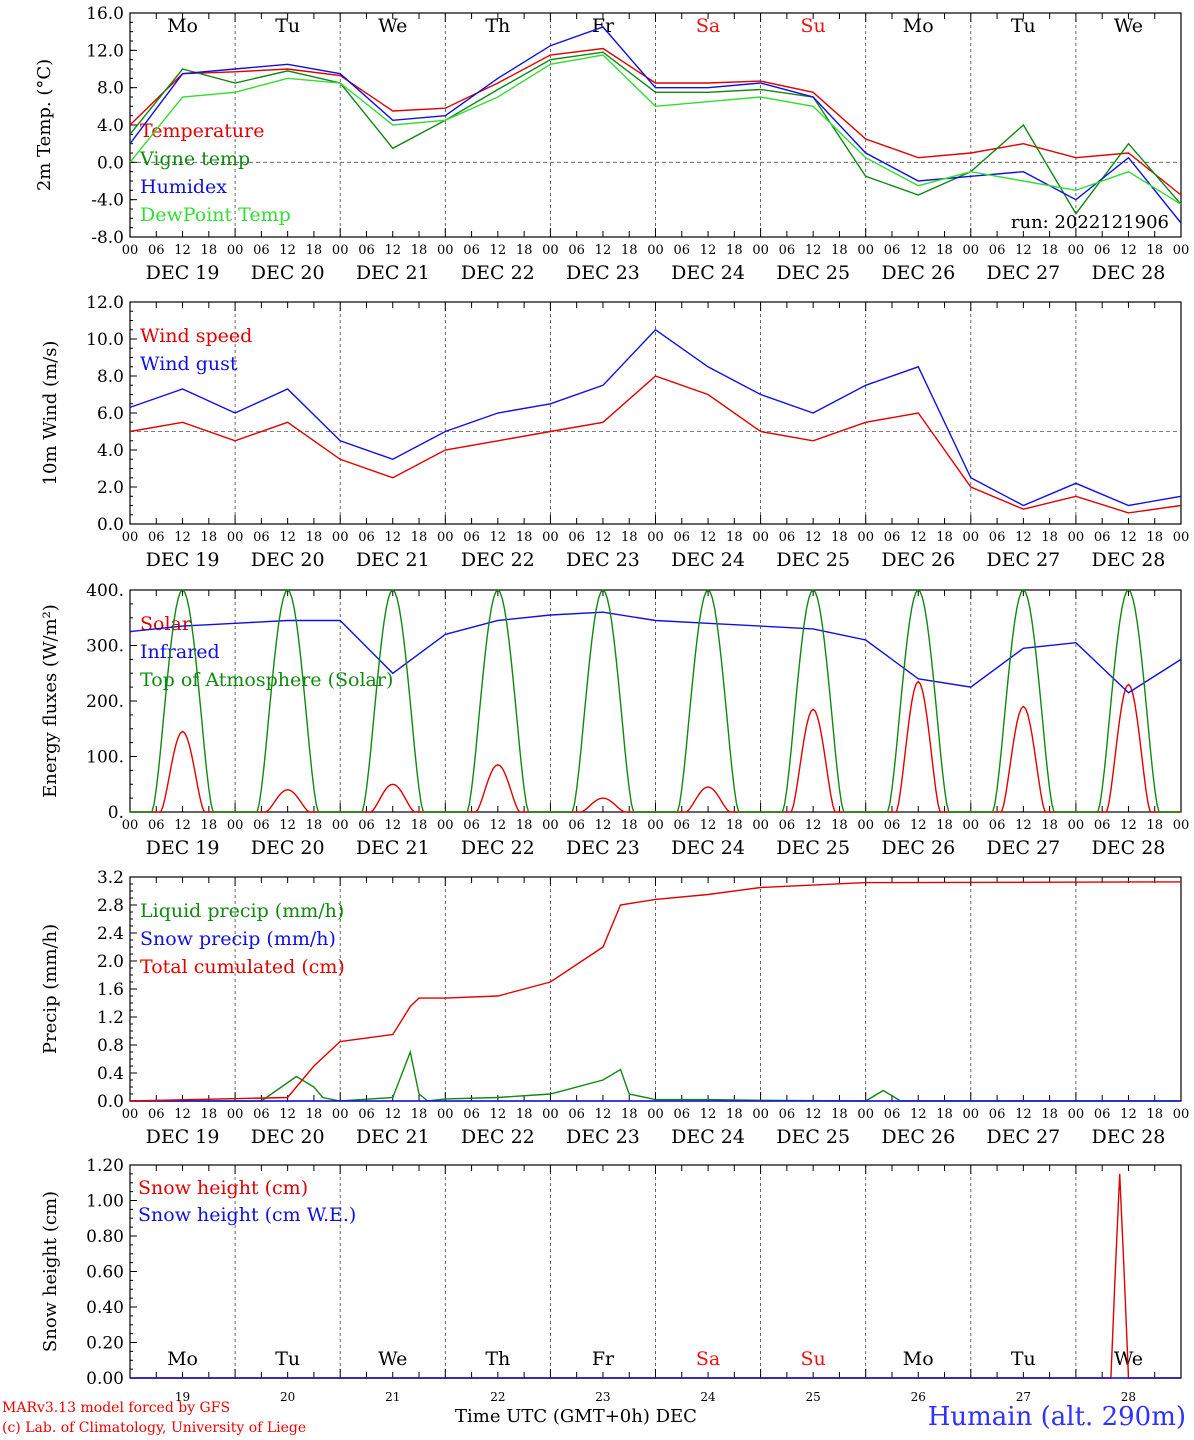  What do you see at coordinates (105, 340) in the screenshot?
I see `y-tick-label: 10.0` at bounding box center [105, 340].